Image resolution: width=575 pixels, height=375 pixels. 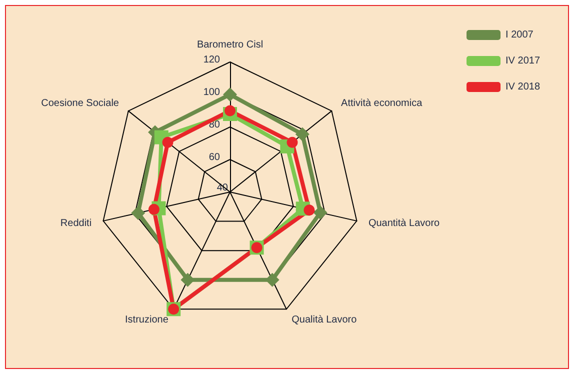 What do you see at coordinates (76, 224) in the screenshot?
I see `spoke-label: Redditi` at bounding box center [76, 224].